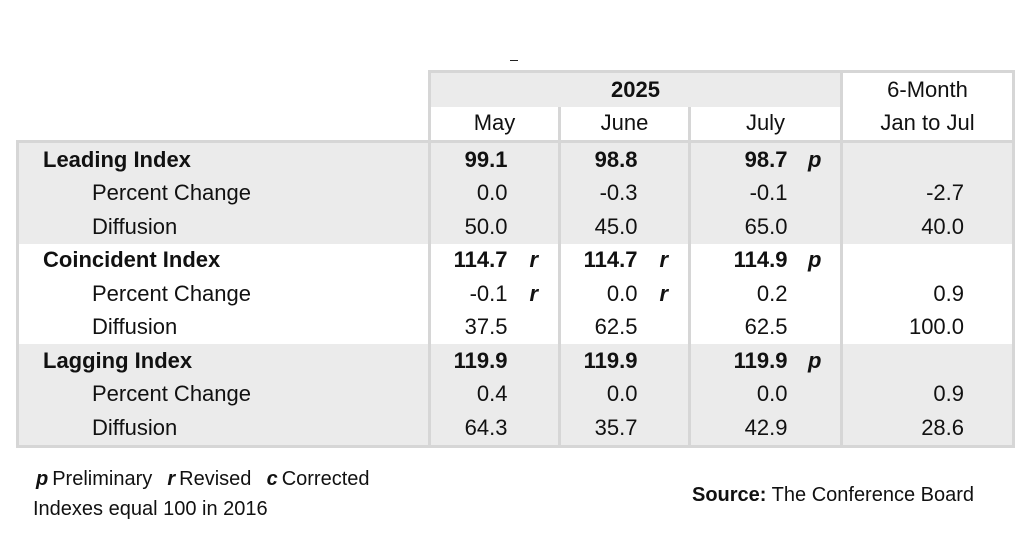 This screenshot has width=1035, height=552. What do you see at coordinates (928, 227) in the screenshot?
I see `cell-six-month: 40.0` at bounding box center [928, 227].